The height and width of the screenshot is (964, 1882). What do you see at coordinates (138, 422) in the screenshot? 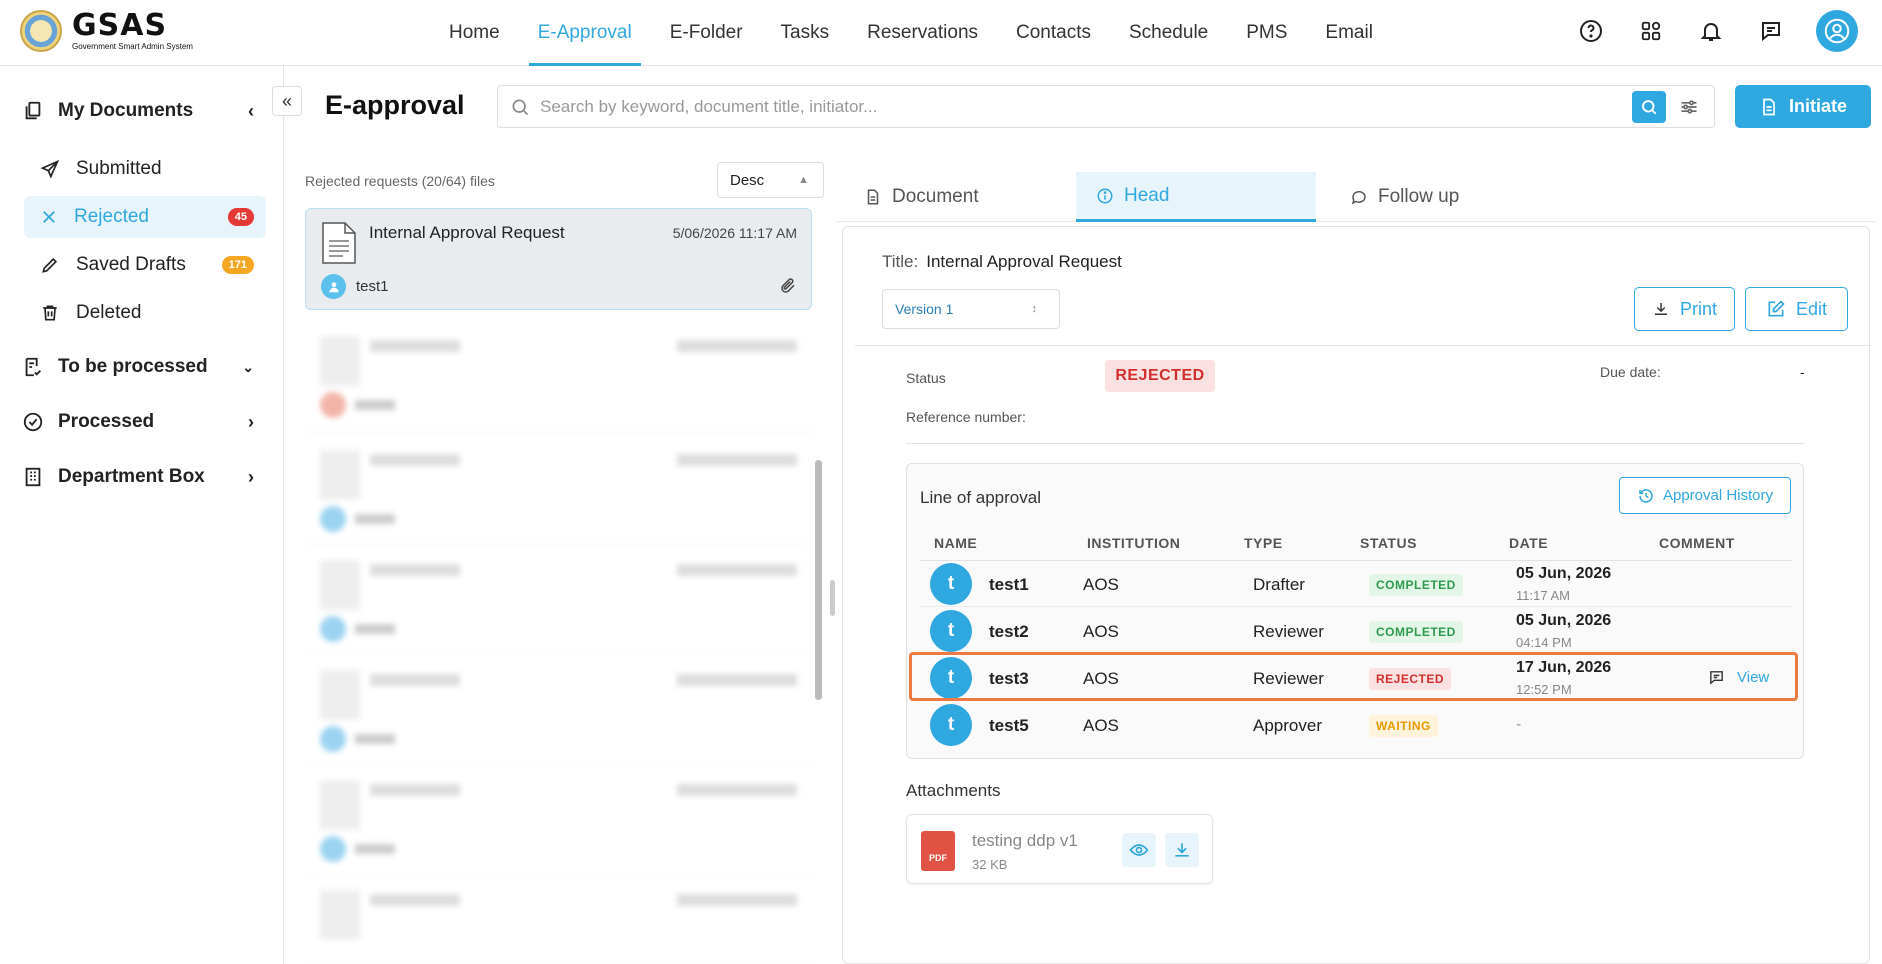
I see `sidebar-processed: Processed ›` at bounding box center [138, 422].